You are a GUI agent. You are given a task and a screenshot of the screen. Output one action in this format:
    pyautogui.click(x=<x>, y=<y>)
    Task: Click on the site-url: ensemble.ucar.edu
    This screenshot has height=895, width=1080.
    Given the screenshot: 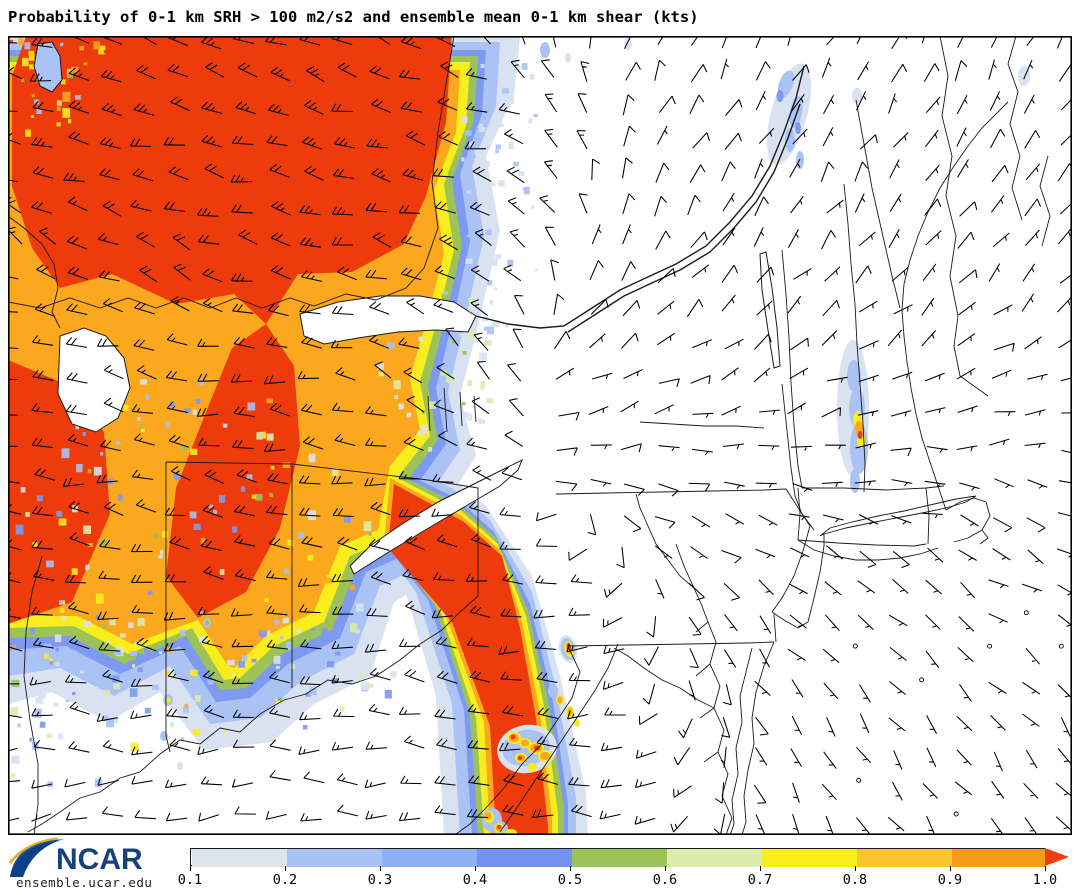 What is the action you would take?
    pyautogui.click(x=84, y=882)
    